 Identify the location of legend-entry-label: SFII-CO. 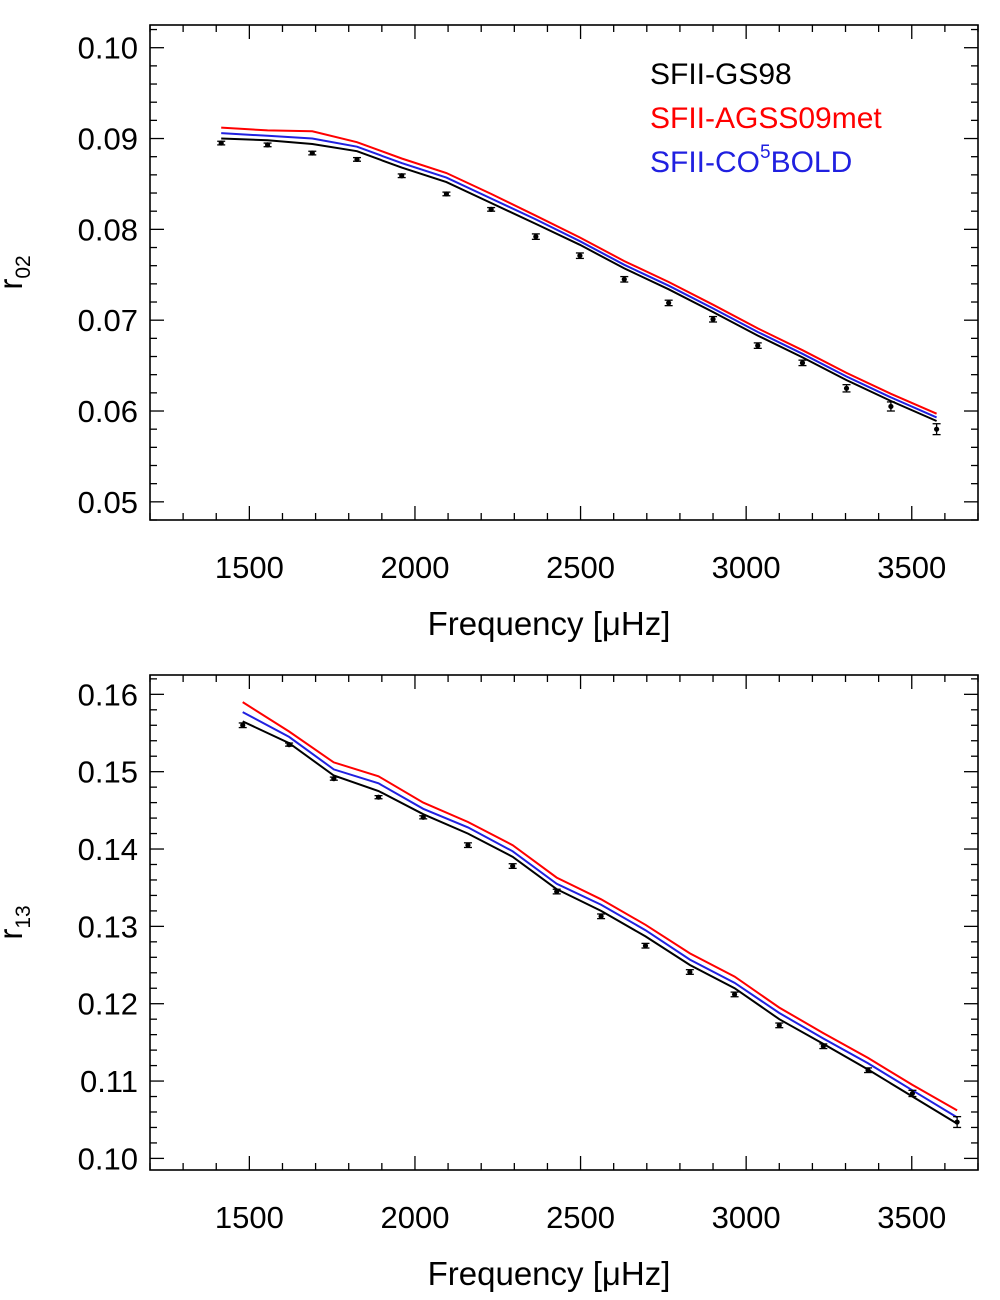
(705, 162).